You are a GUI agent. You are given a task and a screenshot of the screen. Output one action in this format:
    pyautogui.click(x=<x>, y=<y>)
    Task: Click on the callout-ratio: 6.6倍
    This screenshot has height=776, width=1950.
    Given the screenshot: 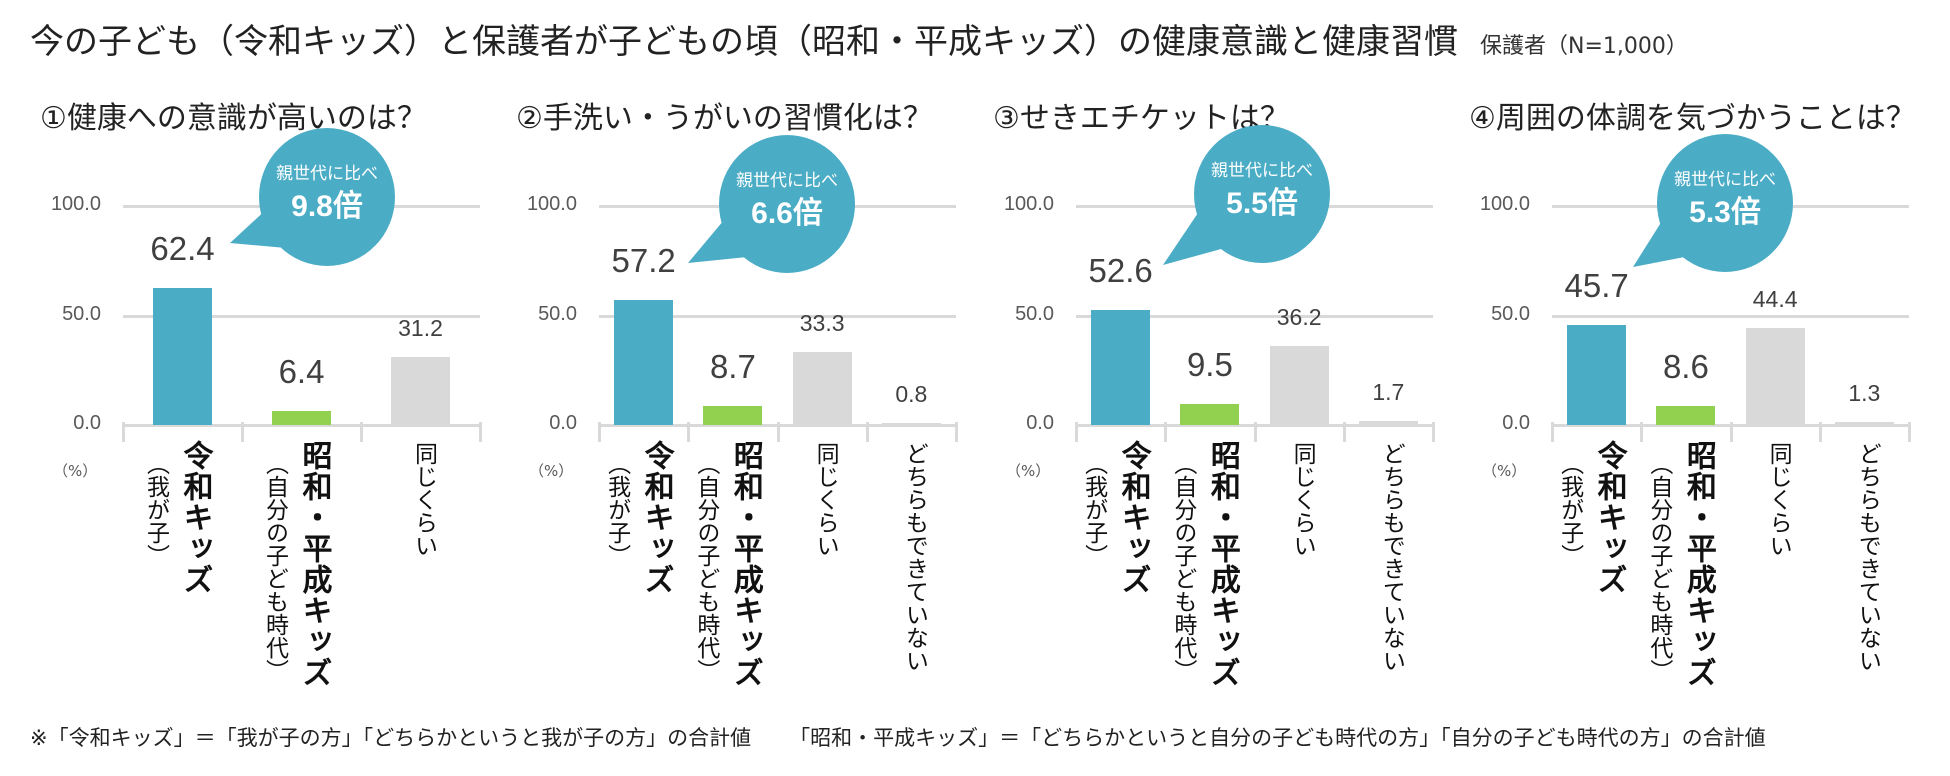 What is the action you would take?
    pyautogui.click(x=787, y=213)
    